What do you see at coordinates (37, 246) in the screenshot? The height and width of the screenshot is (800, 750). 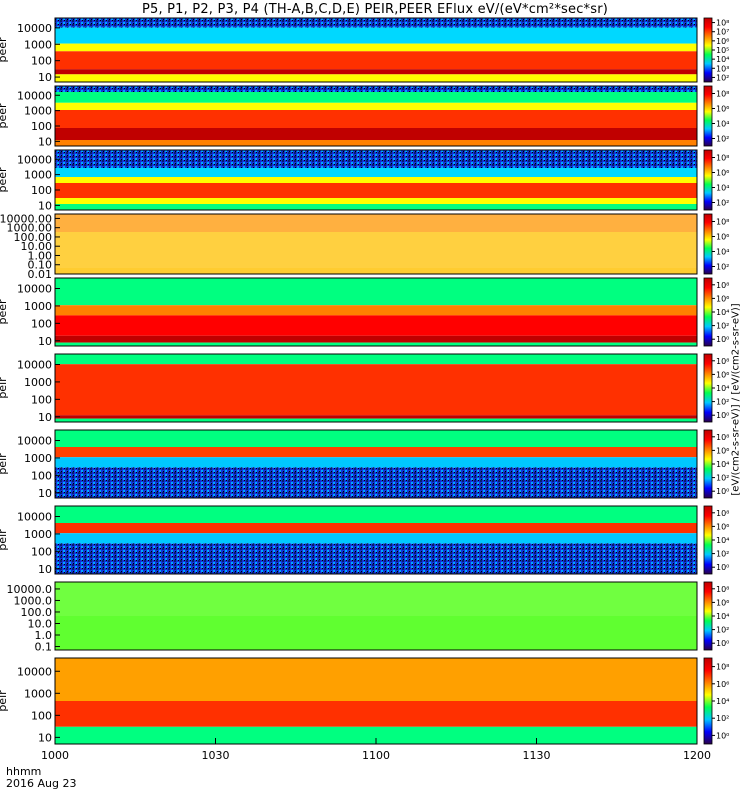 I see `y-tick-label: 10.00` at bounding box center [37, 246].